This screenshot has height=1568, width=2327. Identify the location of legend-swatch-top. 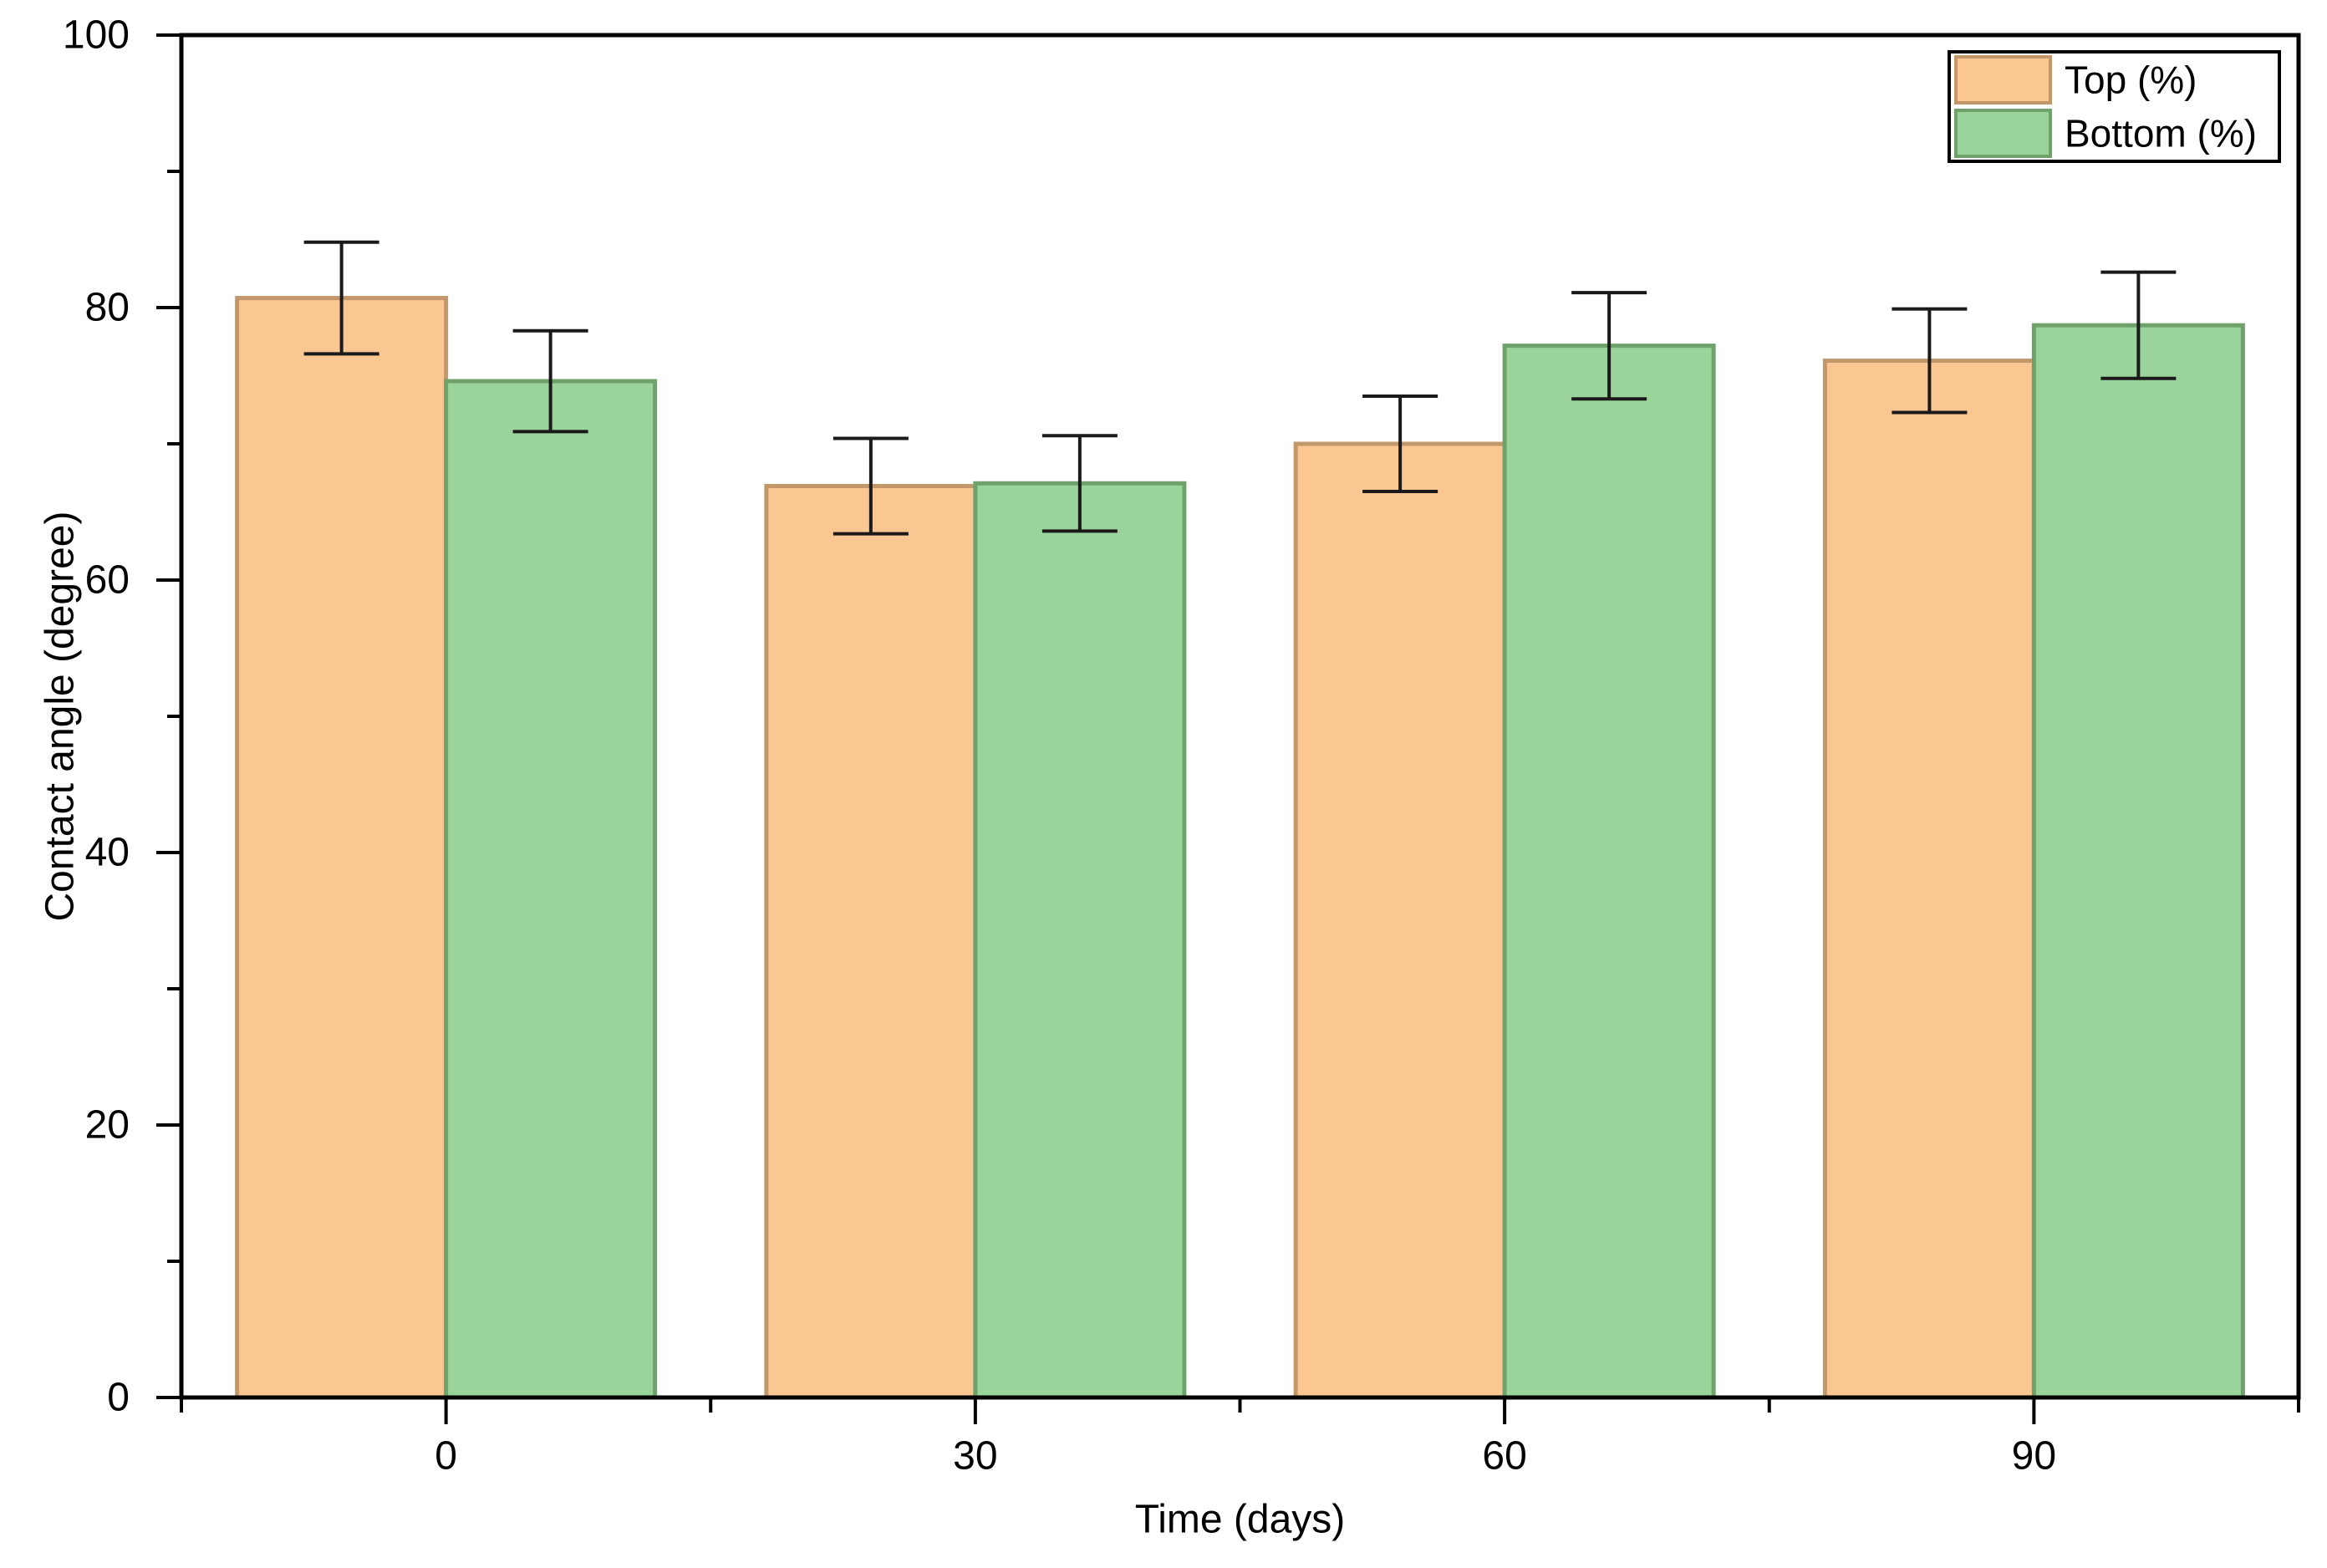
(2003, 79).